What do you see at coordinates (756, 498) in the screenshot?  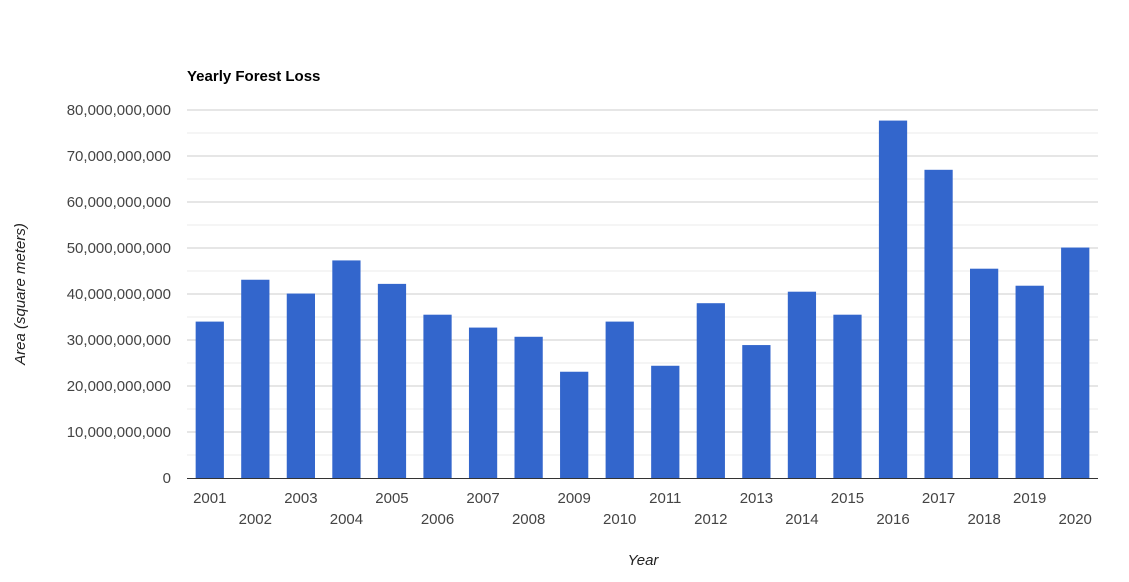 I see `x-tick-label: 2013` at bounding box center [756, 498].